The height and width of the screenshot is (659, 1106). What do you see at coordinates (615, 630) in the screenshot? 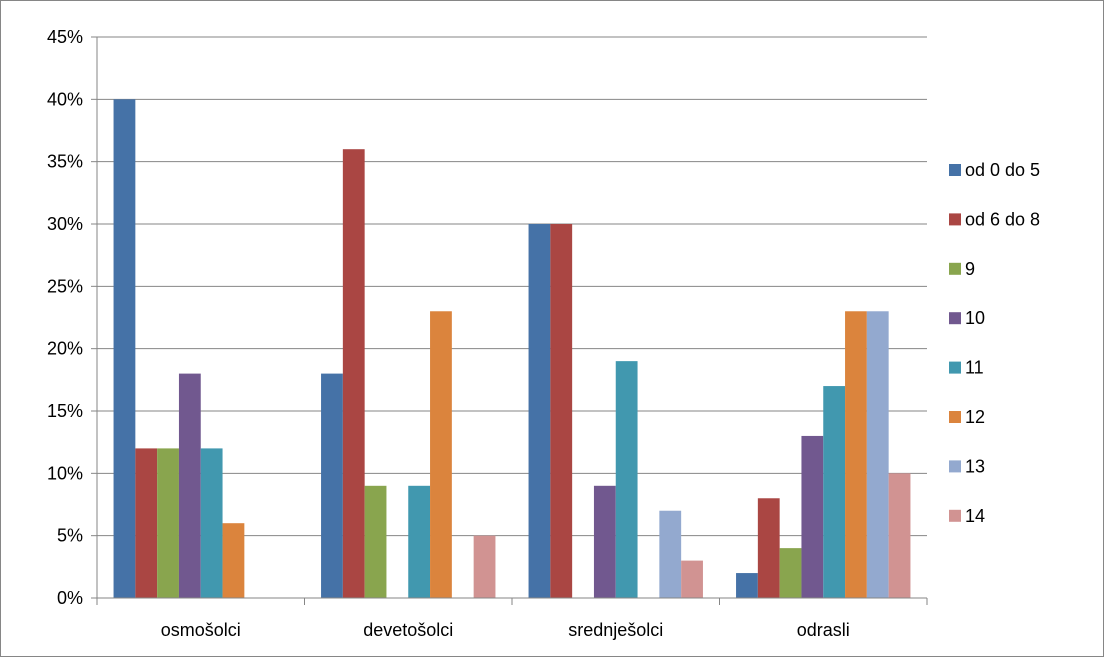
I see `x-category-label: srednješolci` at bounding box center [615, 630].